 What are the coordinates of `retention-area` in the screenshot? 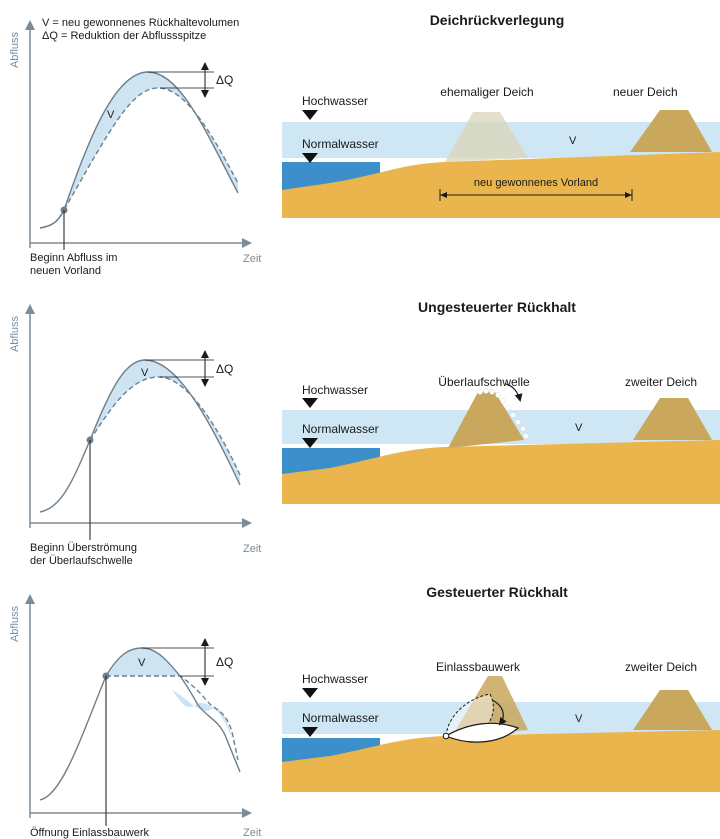 It's located at (165, 422).